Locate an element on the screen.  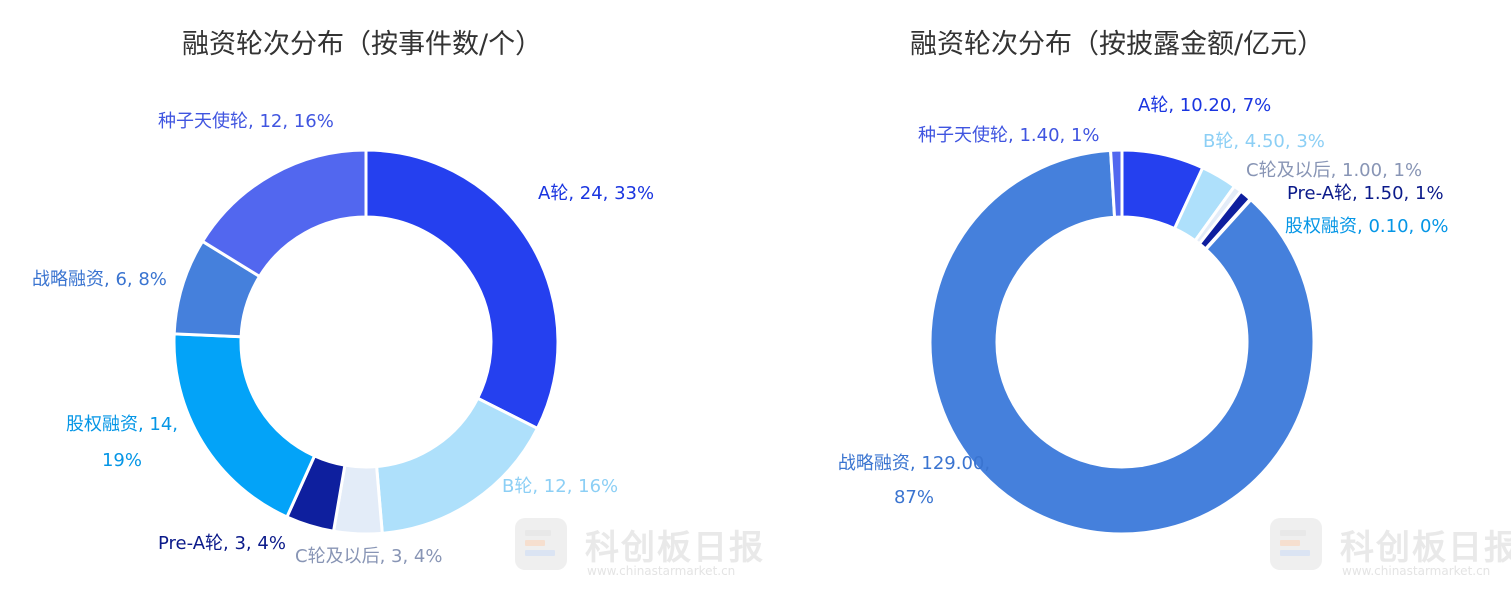
slice-data-label: Pre-A轮, 3, 4% is located at coordinates (222, 543).